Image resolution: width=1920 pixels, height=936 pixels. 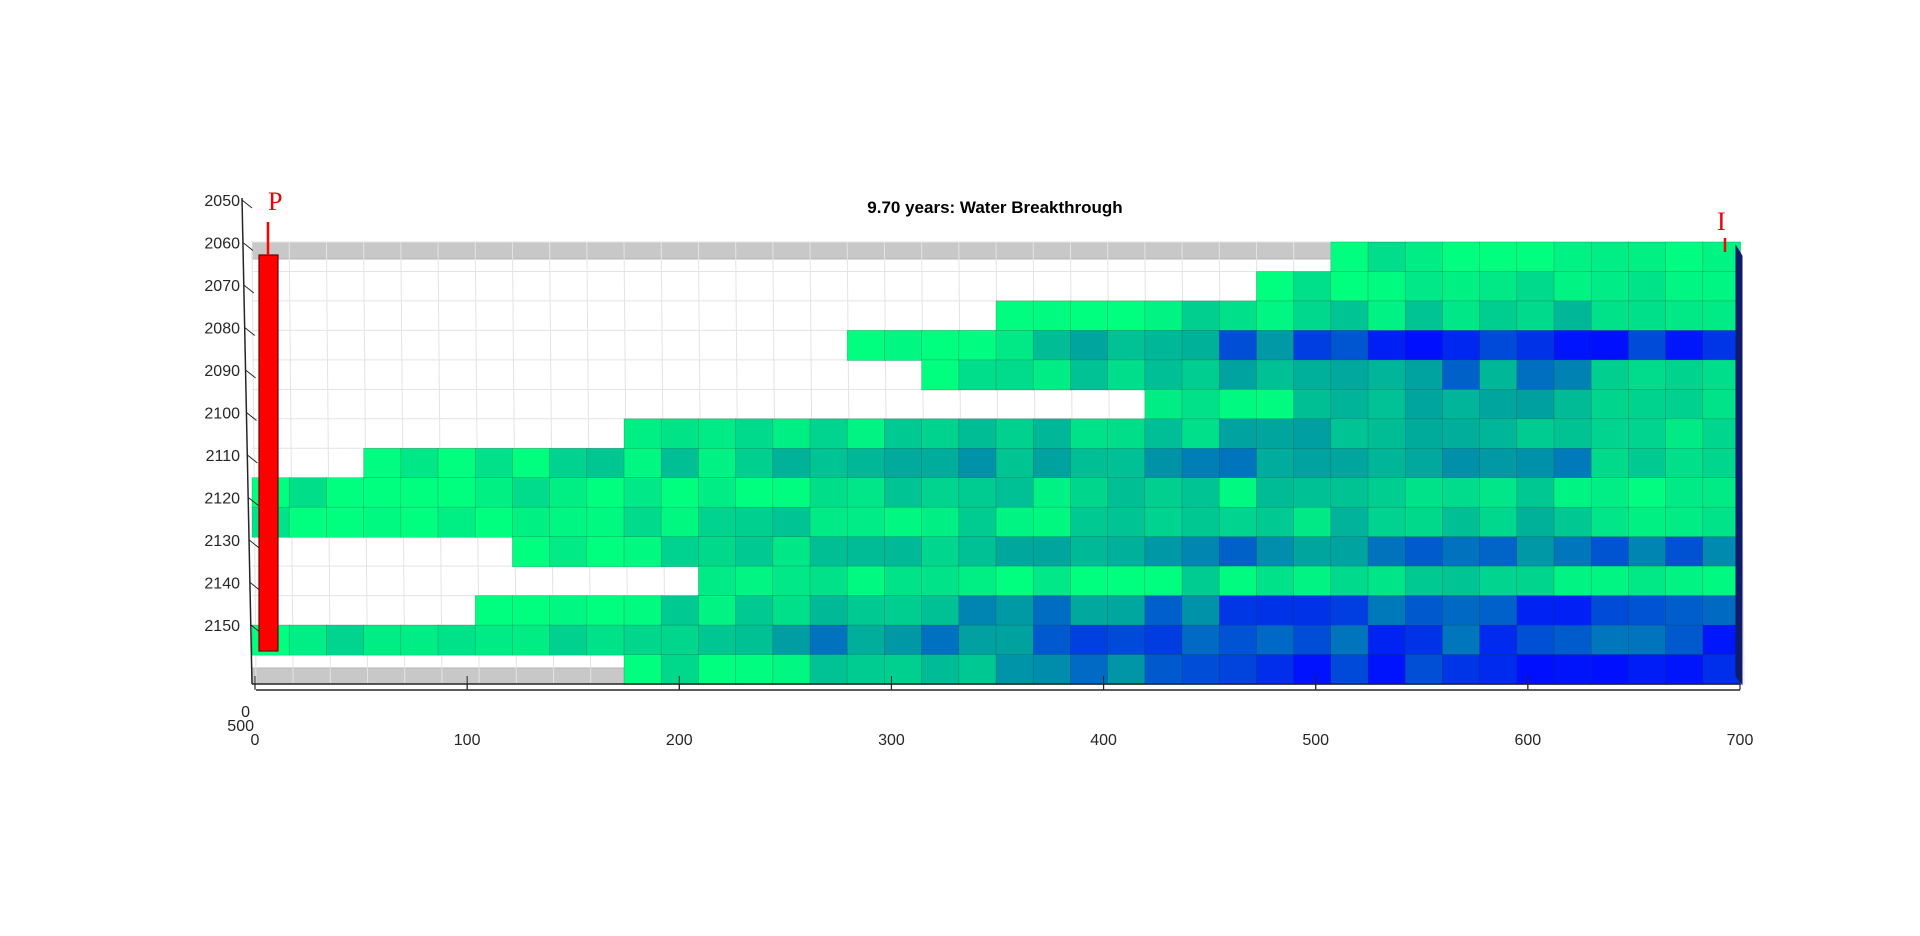 I want to click on x-tick-label: 0, so click(x=255, y=740).